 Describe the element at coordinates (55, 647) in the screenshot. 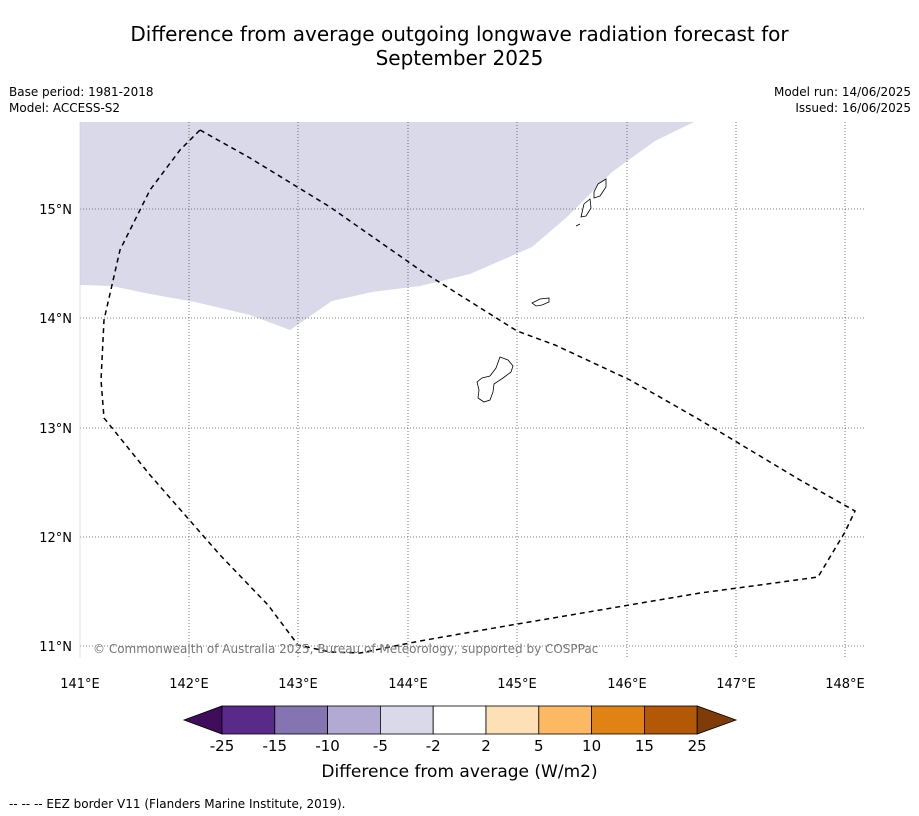

I see `lat-tick-label: 11°N` at that location.